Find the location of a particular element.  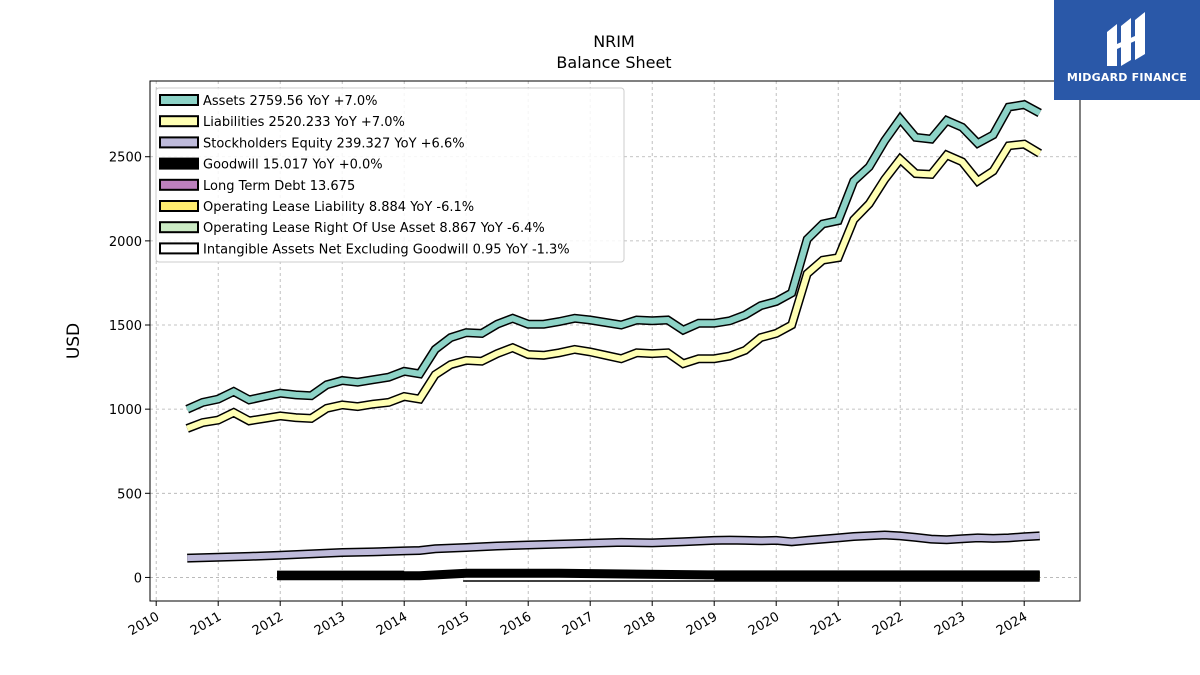

x-tick-label: 2016 is located at coordinates (516, 624).